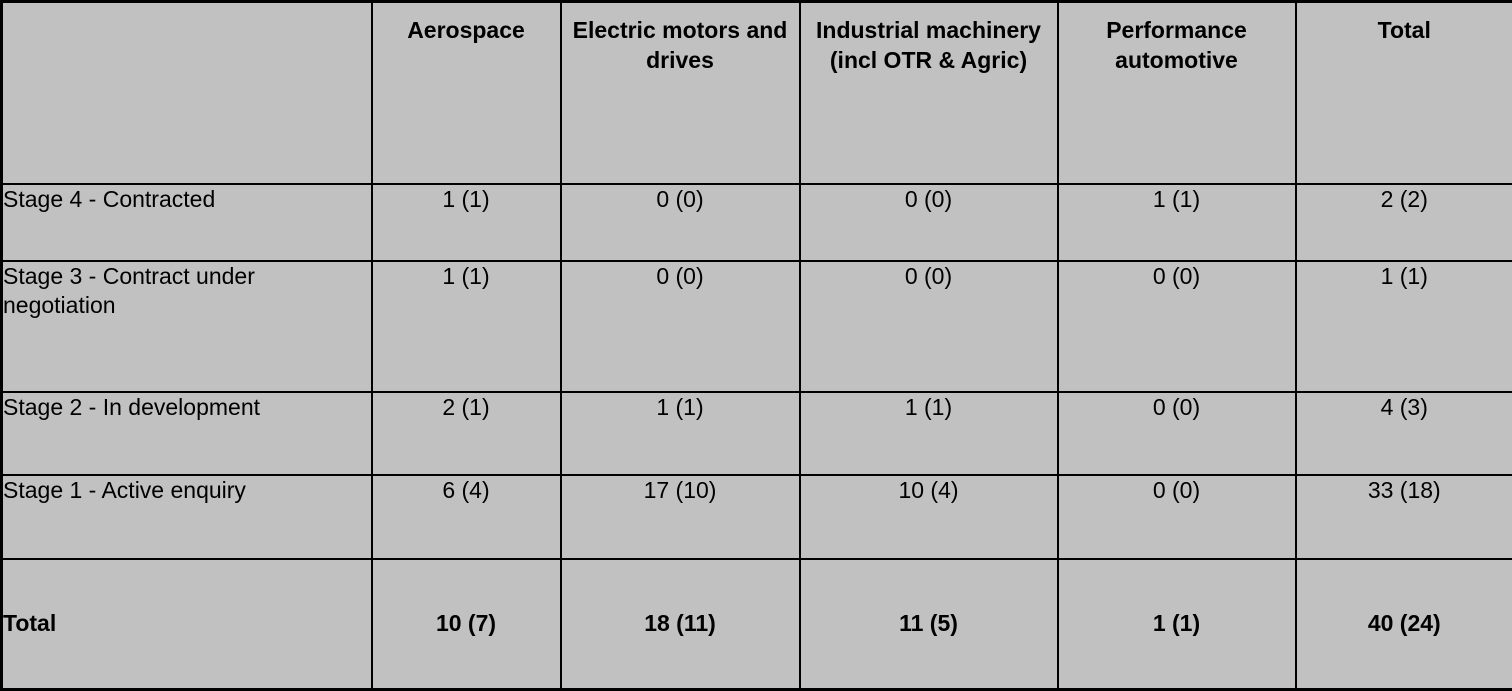 The height and width of the screenshot is (691, 1512). What do you see at coordinates (1177, 93) in the screenshot?
I see `column-header-performance-automotive: Performance automotive` at bounding box center [1177, 93].